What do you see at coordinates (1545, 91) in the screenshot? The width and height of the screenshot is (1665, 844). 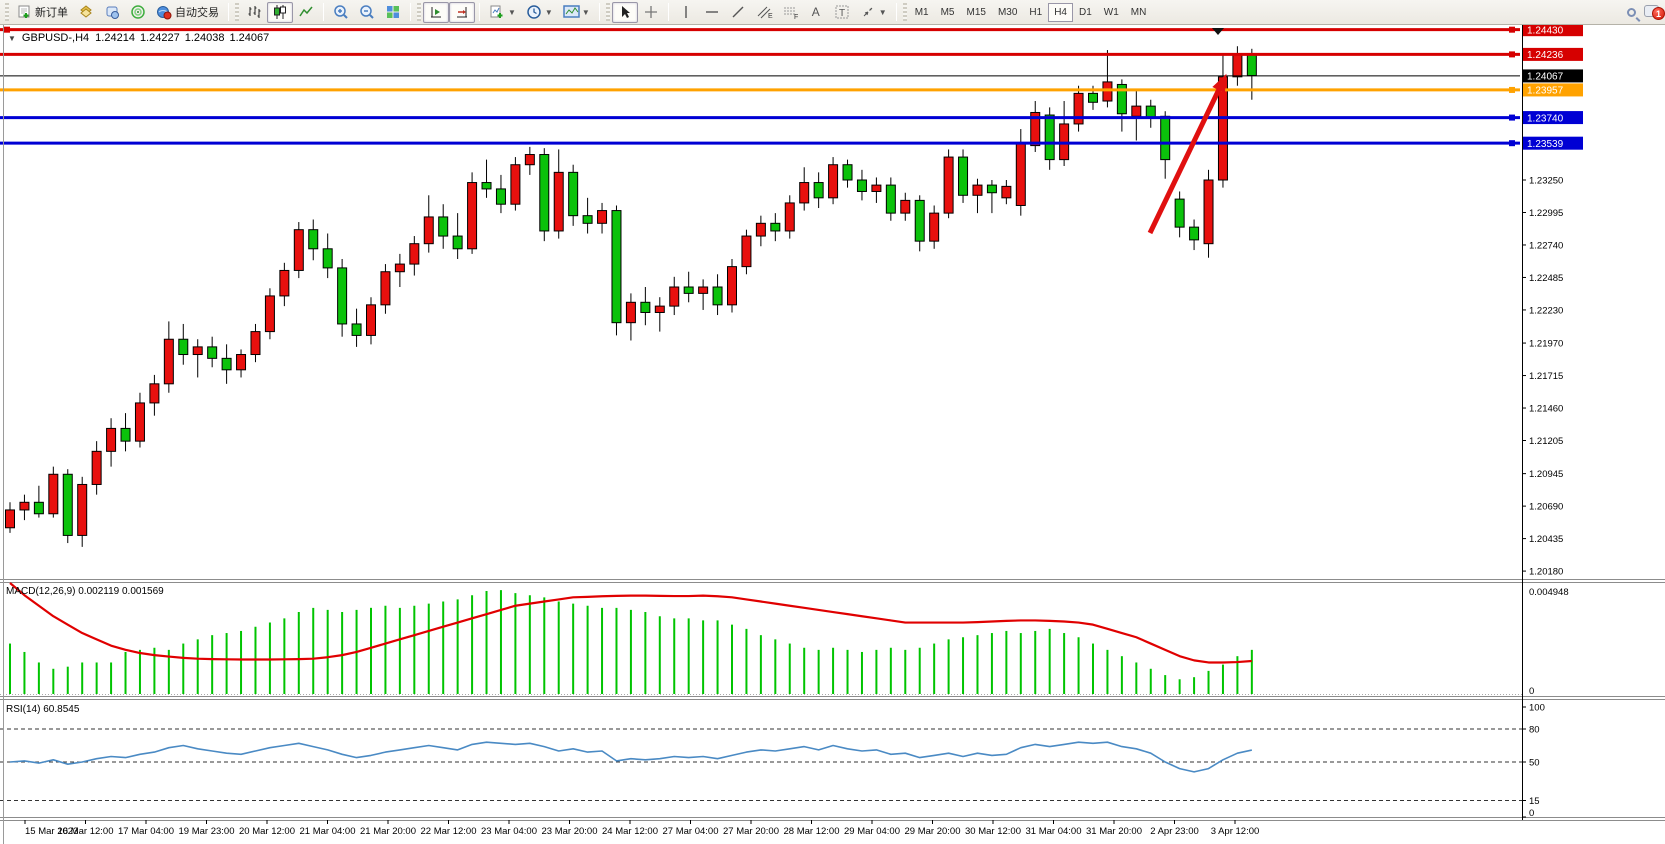 I see `level-price-tag: 1.23957` at bounding box center [1545, 91].